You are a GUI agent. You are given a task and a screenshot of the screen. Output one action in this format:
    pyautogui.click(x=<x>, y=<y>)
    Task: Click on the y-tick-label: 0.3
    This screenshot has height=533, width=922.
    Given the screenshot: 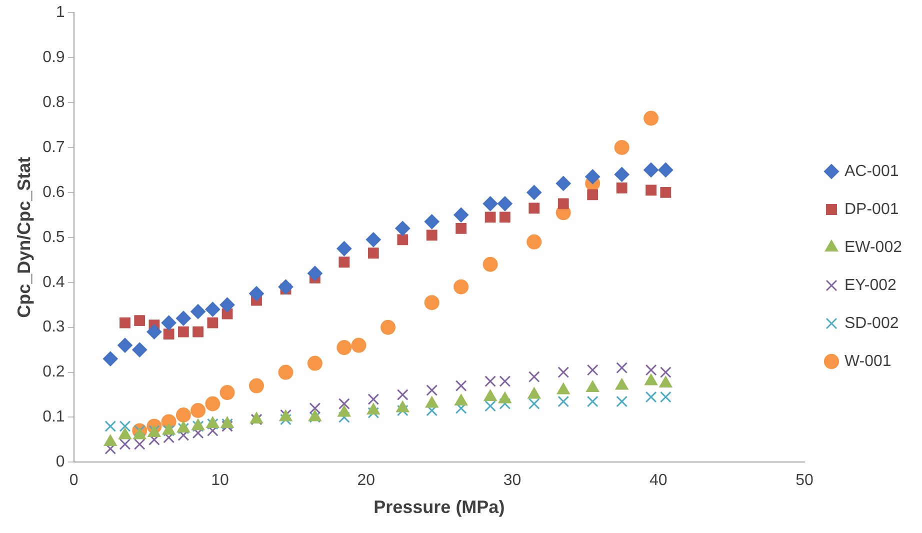 What is the action you would take?
    pyautogui.click(x=53, y=327)
    